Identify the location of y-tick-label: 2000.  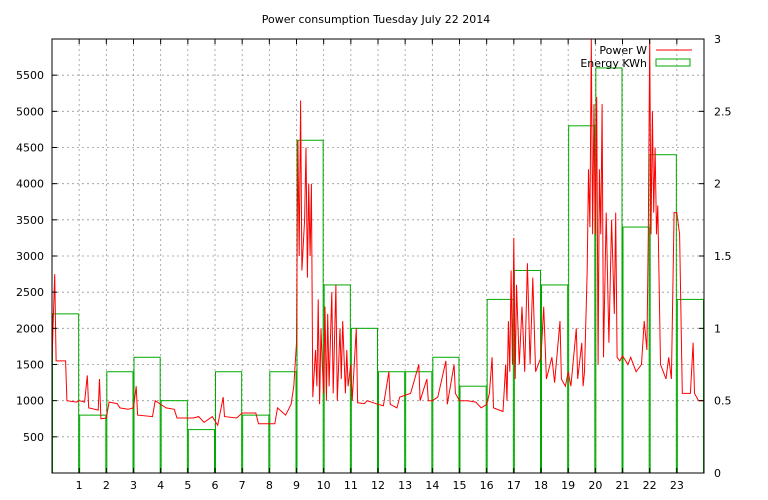
(30, 328).